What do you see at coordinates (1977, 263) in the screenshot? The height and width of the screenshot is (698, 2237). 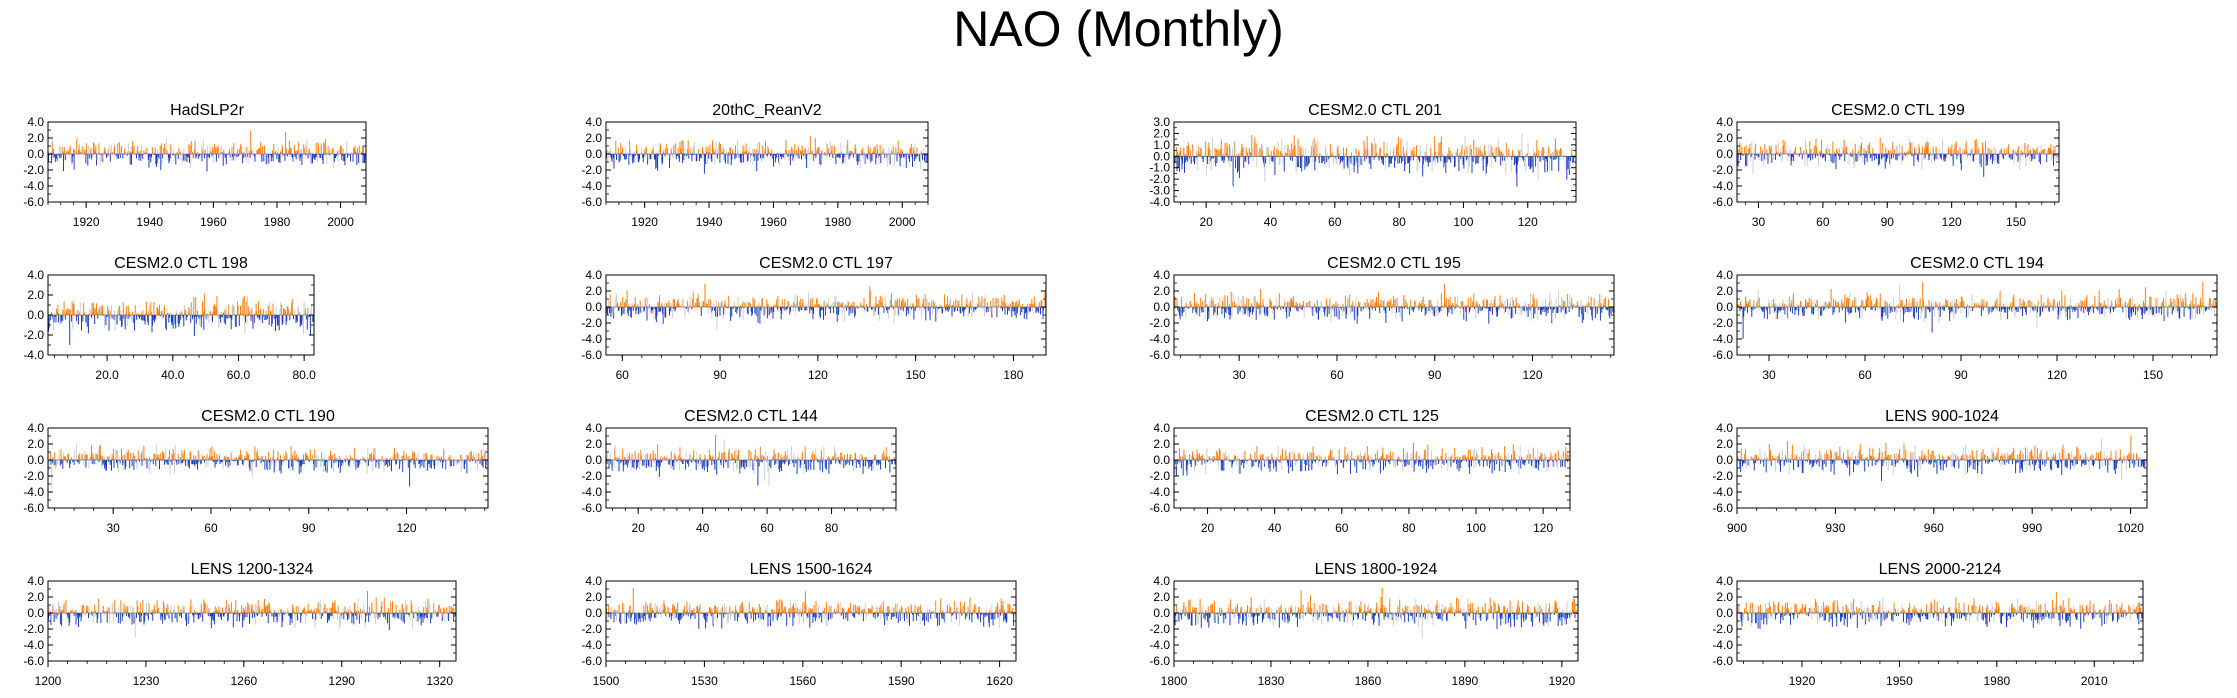 I see `panel-title: CESM2.0 CTL 194` at bounding box center [1977, 263].